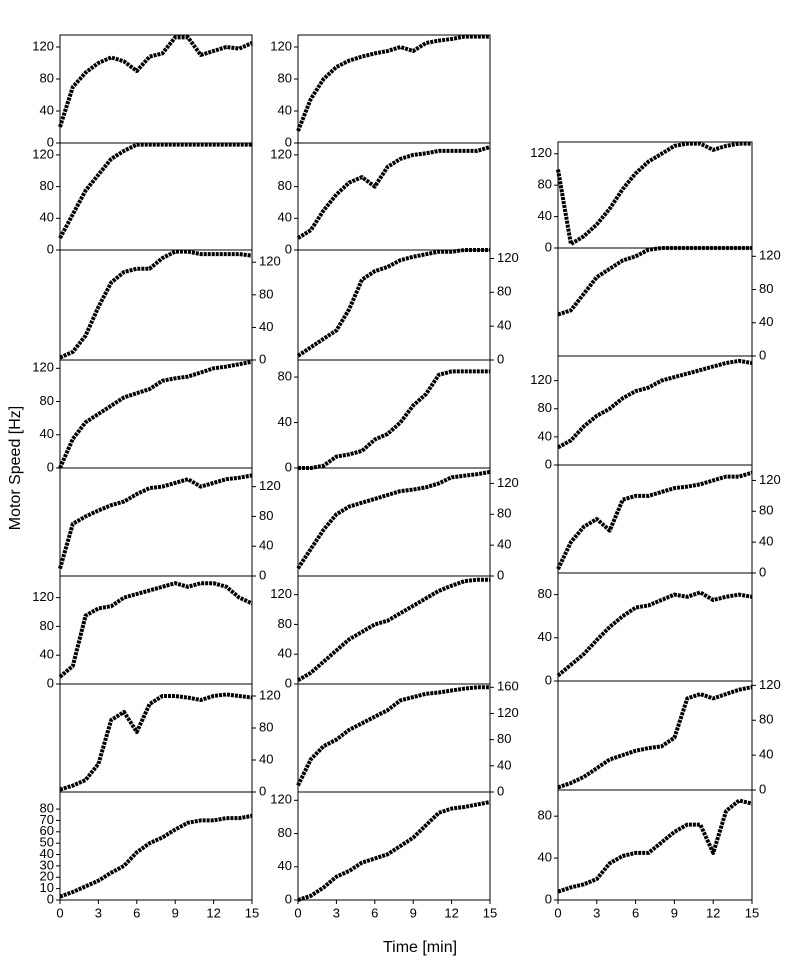 This screenshot has width=789, height=967. Describe the element at coordinates (490, 912) in the screenshot. I see `x-tick-label: 15` at that location.